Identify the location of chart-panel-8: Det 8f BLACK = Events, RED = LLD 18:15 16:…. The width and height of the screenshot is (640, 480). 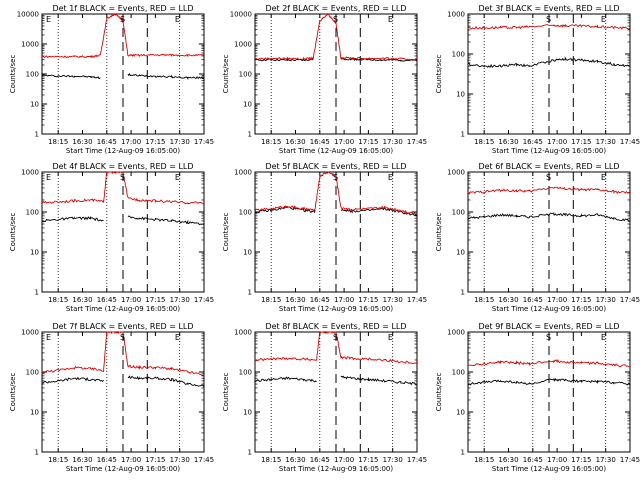
(324, 397).